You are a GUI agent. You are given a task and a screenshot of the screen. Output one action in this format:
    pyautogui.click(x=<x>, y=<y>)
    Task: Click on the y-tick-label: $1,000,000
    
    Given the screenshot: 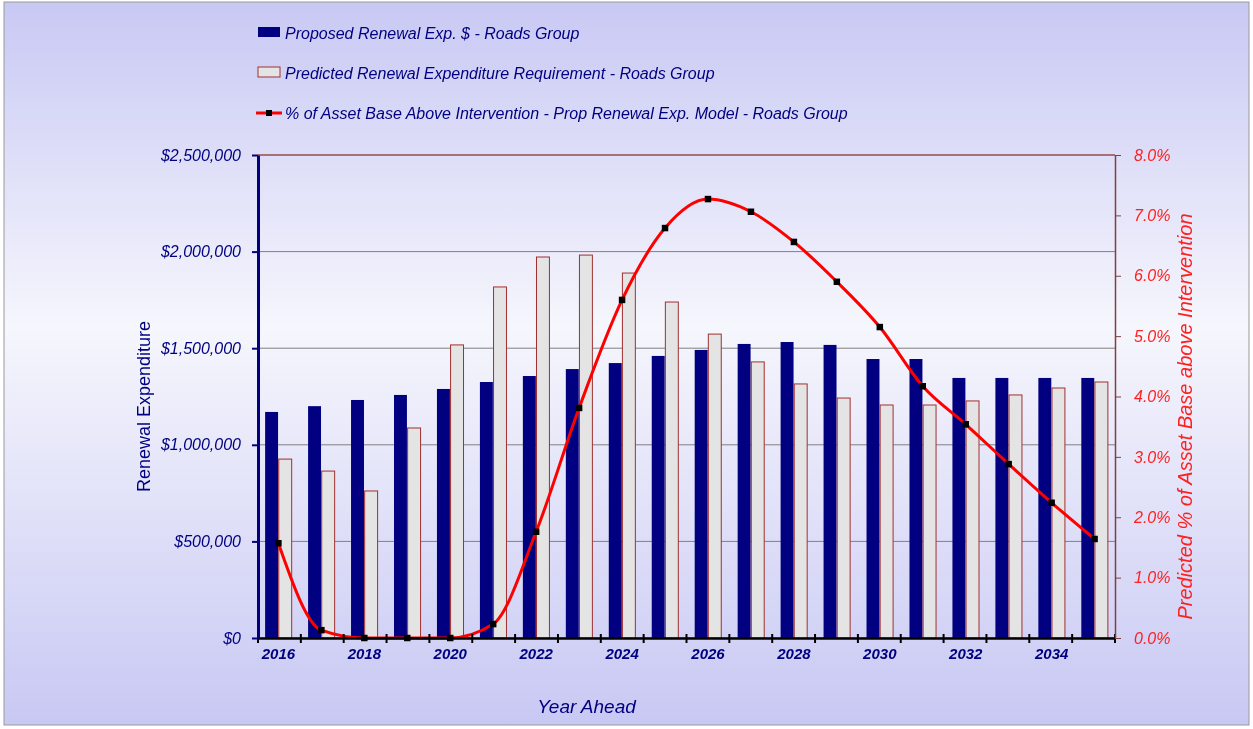 What is the action you would take?
    pyautogui.click(x=200, y=445)
    